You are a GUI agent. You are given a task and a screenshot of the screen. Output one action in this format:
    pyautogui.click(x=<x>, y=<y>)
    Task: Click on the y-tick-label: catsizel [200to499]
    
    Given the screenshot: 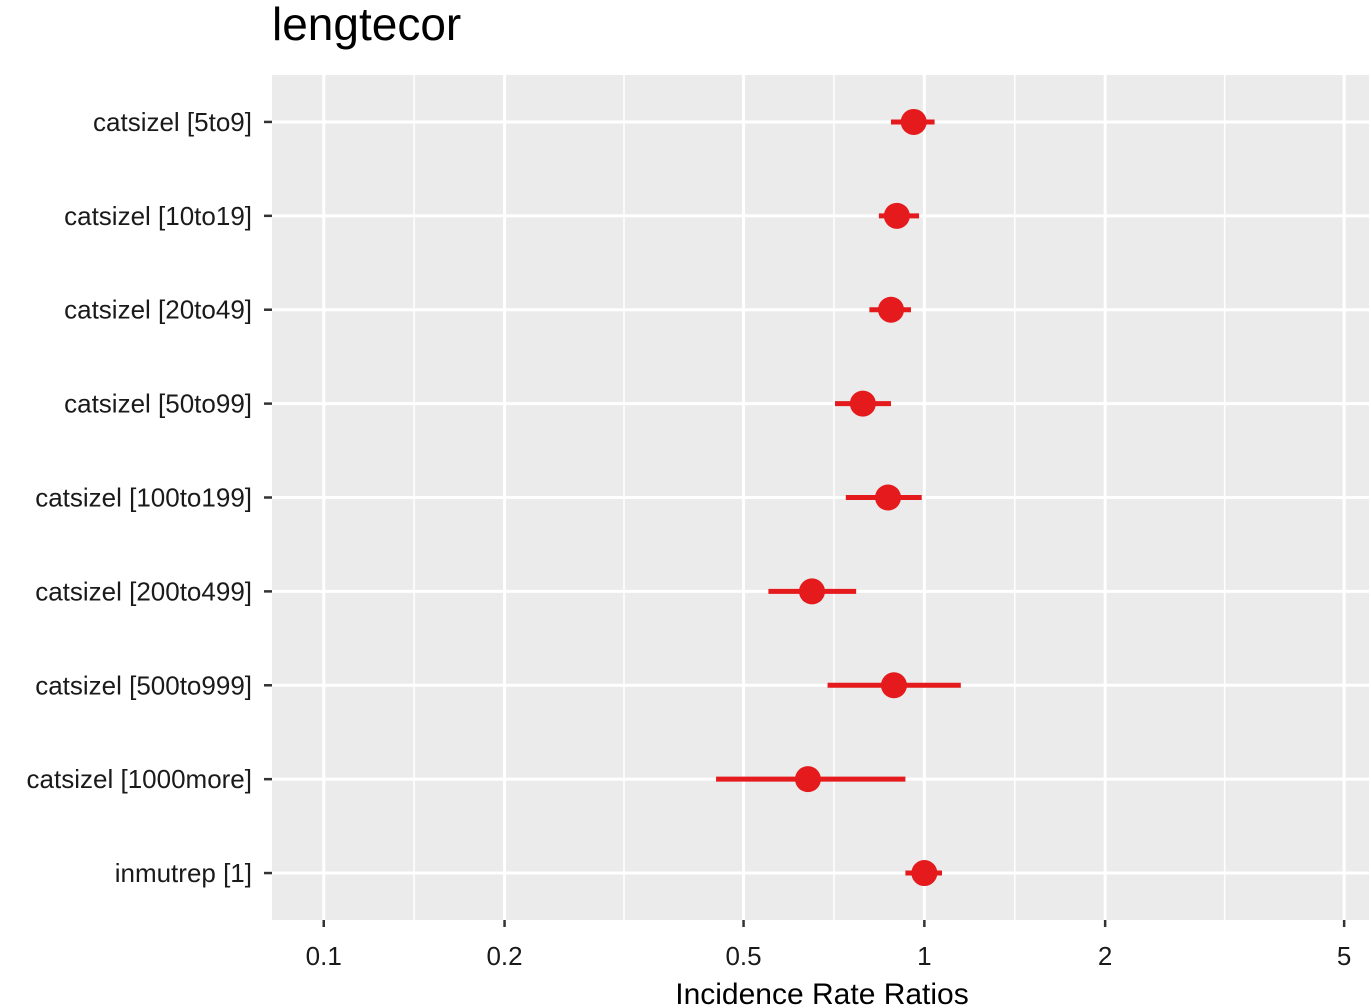 What is the action you would take?
    pyautogui.click(x=143, y=591)
    